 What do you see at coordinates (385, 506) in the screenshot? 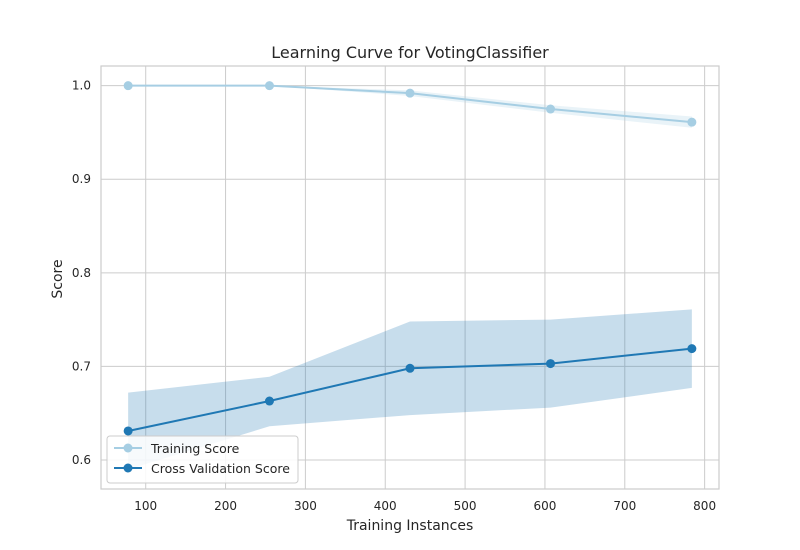
I see `x-tick-label: 400` at bounding box center [385, 506].